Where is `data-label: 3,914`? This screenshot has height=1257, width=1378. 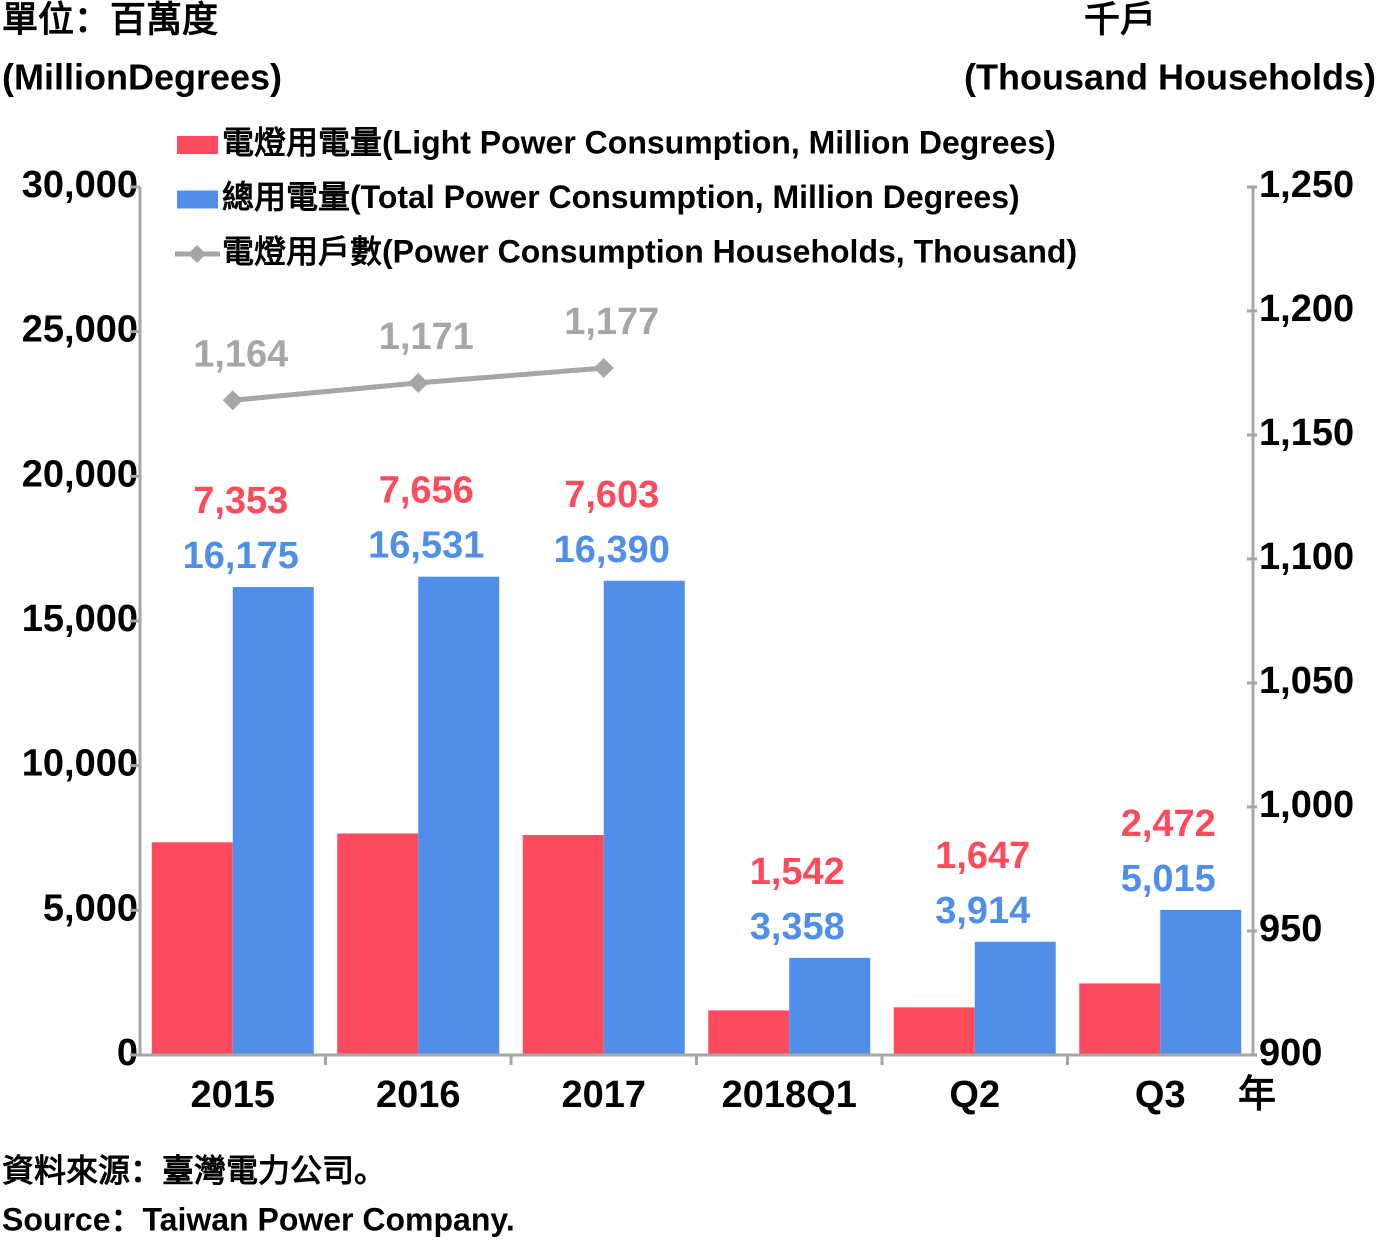
data-label: 3,914 is located at coordinates (982, 911).